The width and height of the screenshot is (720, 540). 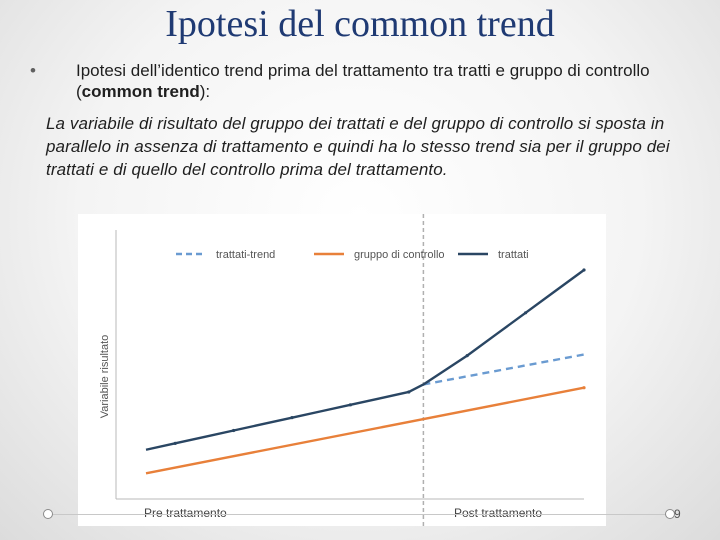 I want to click on legend-label-0: trattati-trend, so click(x=245, y=255).